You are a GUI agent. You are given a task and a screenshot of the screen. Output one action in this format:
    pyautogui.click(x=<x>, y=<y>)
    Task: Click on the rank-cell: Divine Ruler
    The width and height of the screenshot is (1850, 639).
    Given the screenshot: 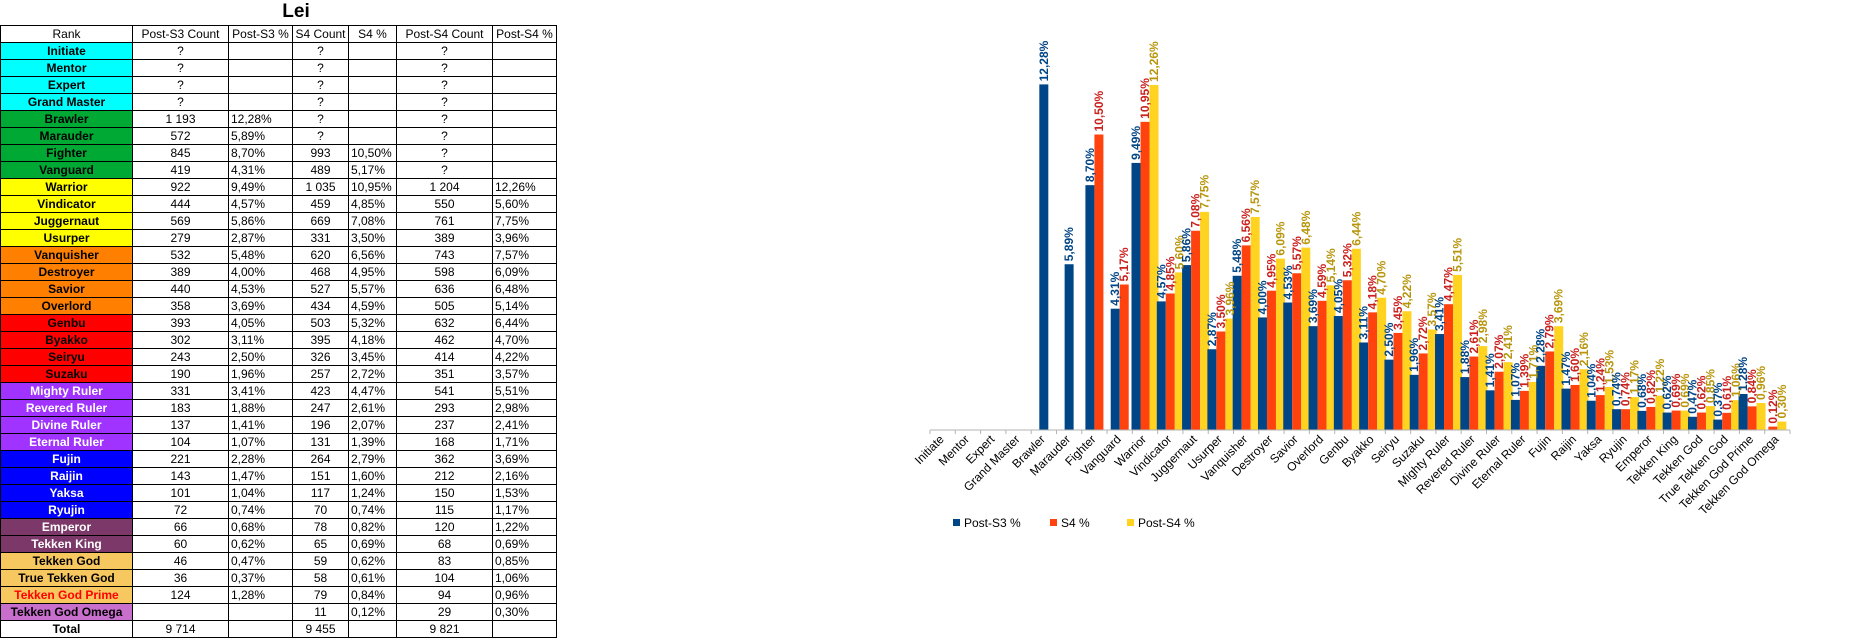 What is the action you would take?
    pyautogui.click(x=66, y=425)
    